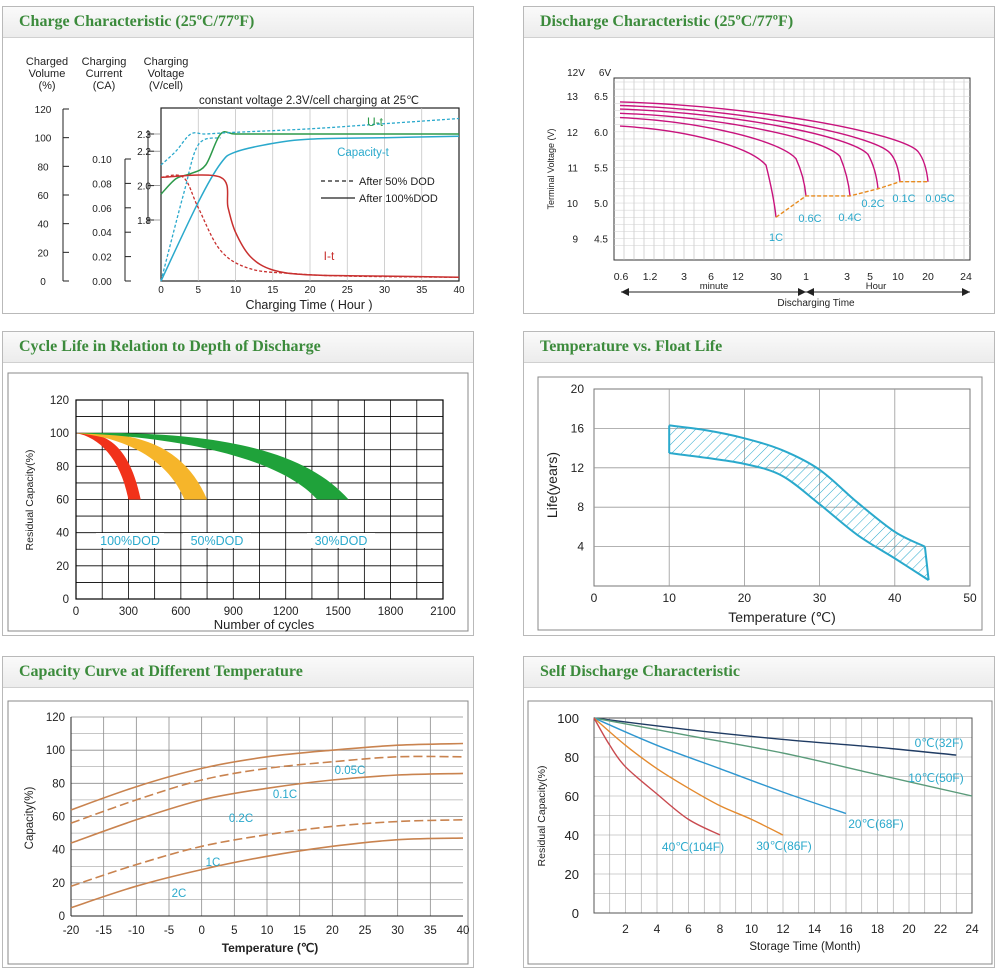 The height and width of the screenshot is (972, 1000). I want to click on y-tick-6v: 6.5, so click(601, 97).